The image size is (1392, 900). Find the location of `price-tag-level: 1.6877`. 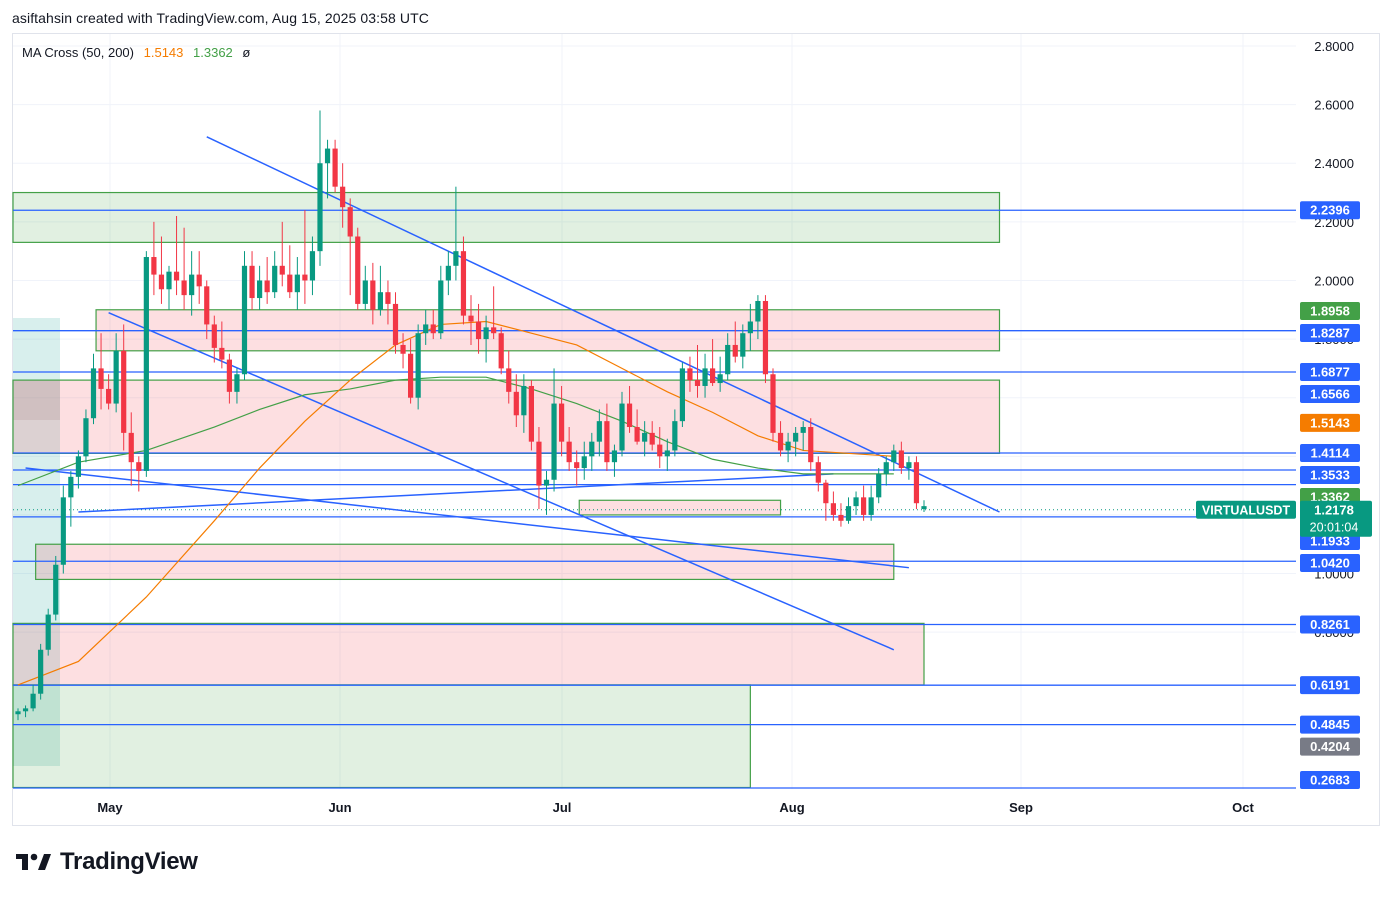

price-tag-level: 1.6877 is located at coordinates (1330, 371).